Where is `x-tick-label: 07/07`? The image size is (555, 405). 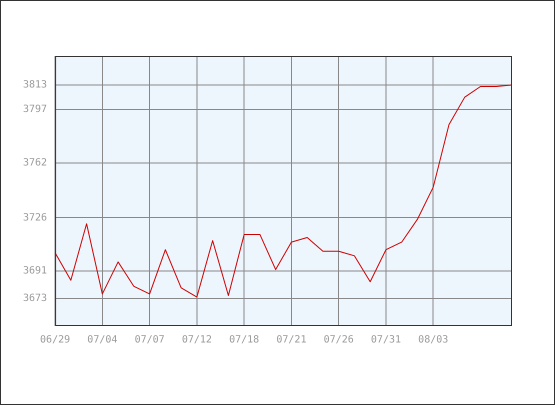
x-tick-label: 07/07 is located at coordinates (149, 340).